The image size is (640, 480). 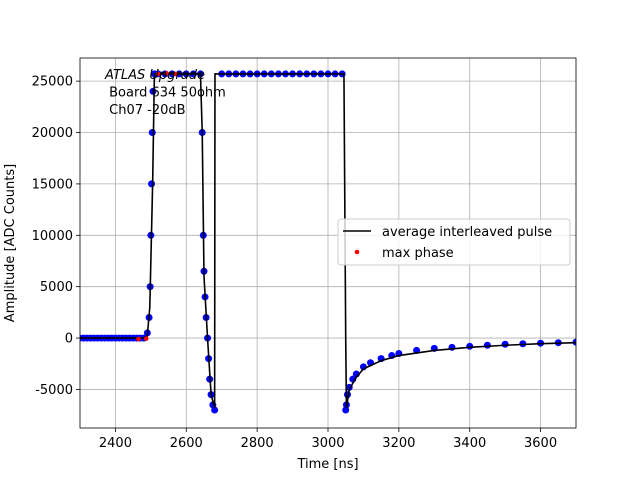 What do you see at coordinates (454, 242) in the screenshot?
I see `legend-box` at bounding box center [454, 242].